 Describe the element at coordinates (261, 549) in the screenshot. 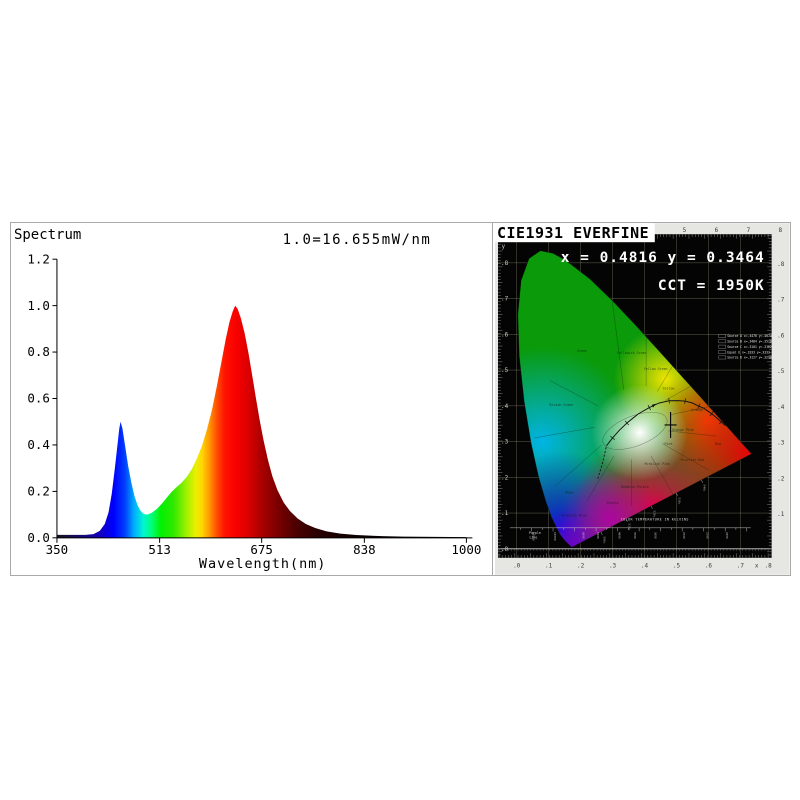

I see `x-tick-label: 675` at that location.